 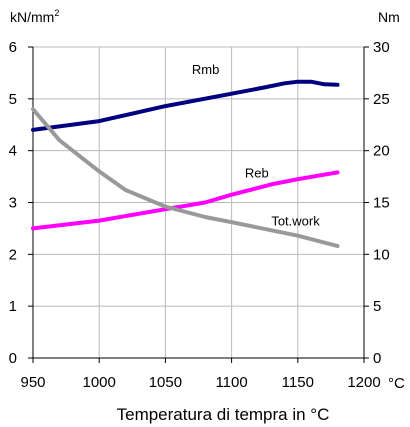 I want to click on y-right-tick-label: 5, so click(x=377, y=306).